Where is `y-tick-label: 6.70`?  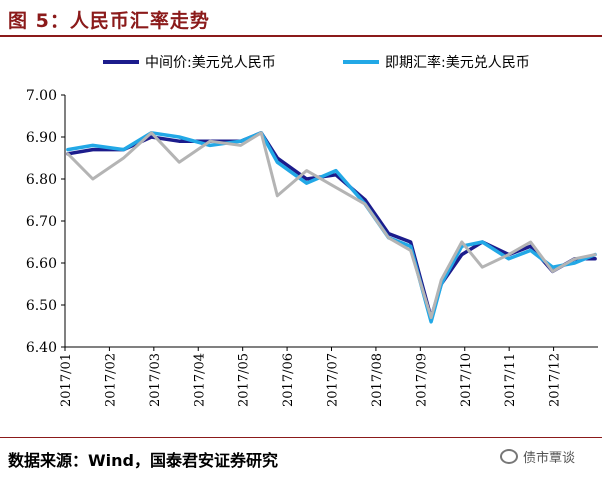
y-tick-label: 6.70 is located at coordinates (41, 222).